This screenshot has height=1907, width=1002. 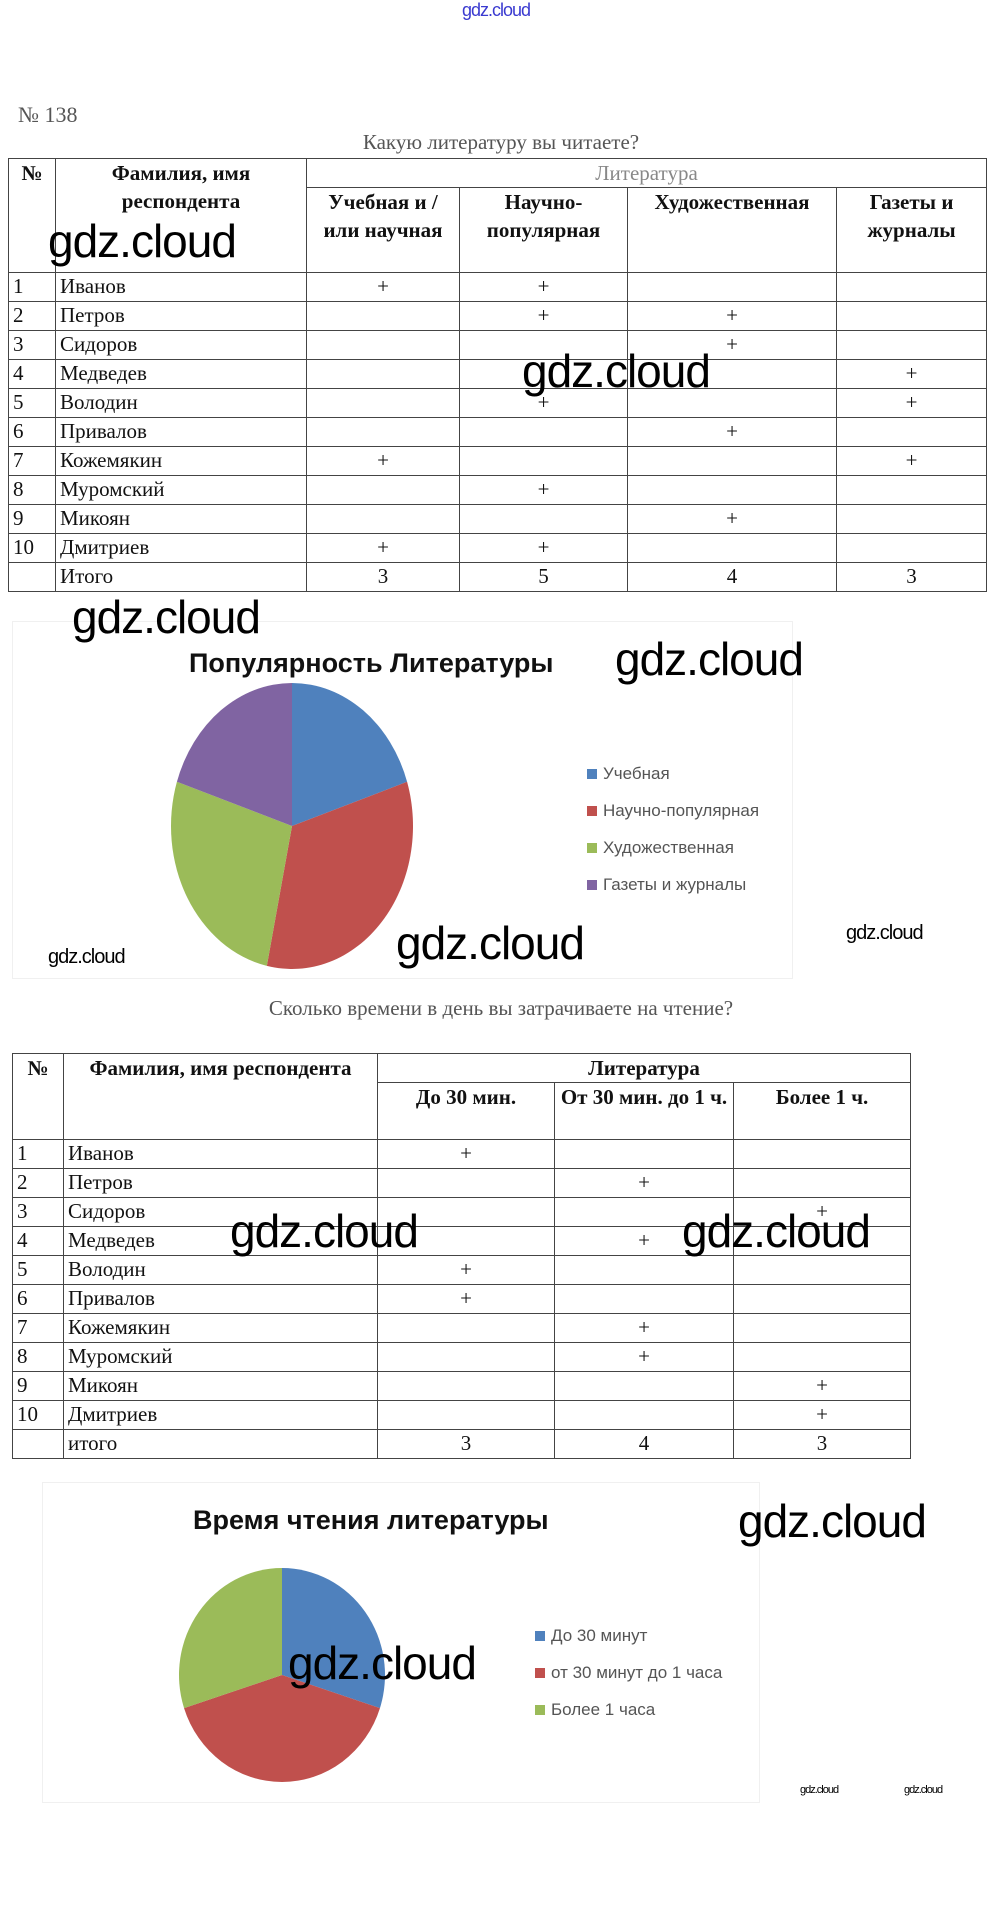 What do you see at coordinates (371, 1520) in the screenshot?
I see `chart-title: Время чтения литературы` at bounding box center [371, 1520].